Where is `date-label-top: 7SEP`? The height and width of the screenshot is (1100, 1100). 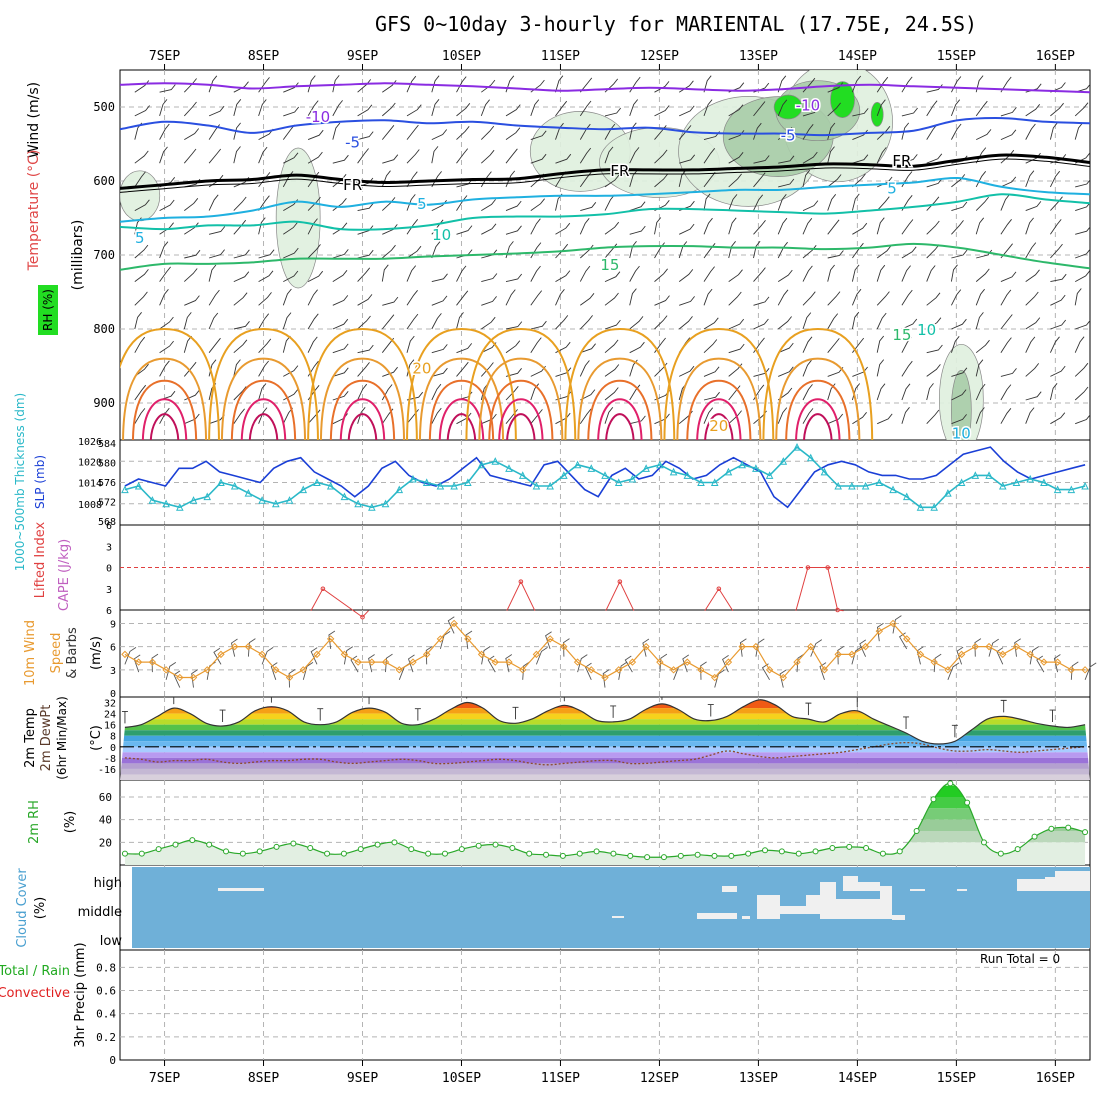
date-label-top: 7SEP is located at coordinates (164, 56).